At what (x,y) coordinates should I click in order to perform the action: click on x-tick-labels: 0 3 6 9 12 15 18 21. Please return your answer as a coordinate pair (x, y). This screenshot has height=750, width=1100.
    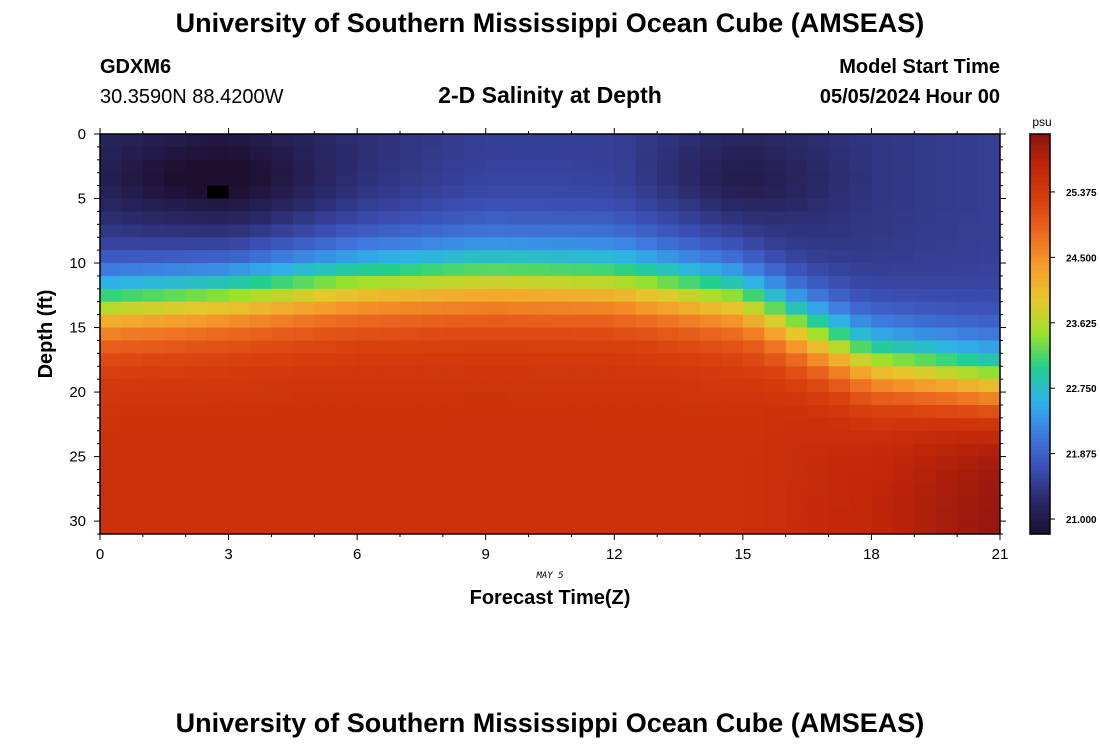
    Looking at the image, I should click on (552, 554).